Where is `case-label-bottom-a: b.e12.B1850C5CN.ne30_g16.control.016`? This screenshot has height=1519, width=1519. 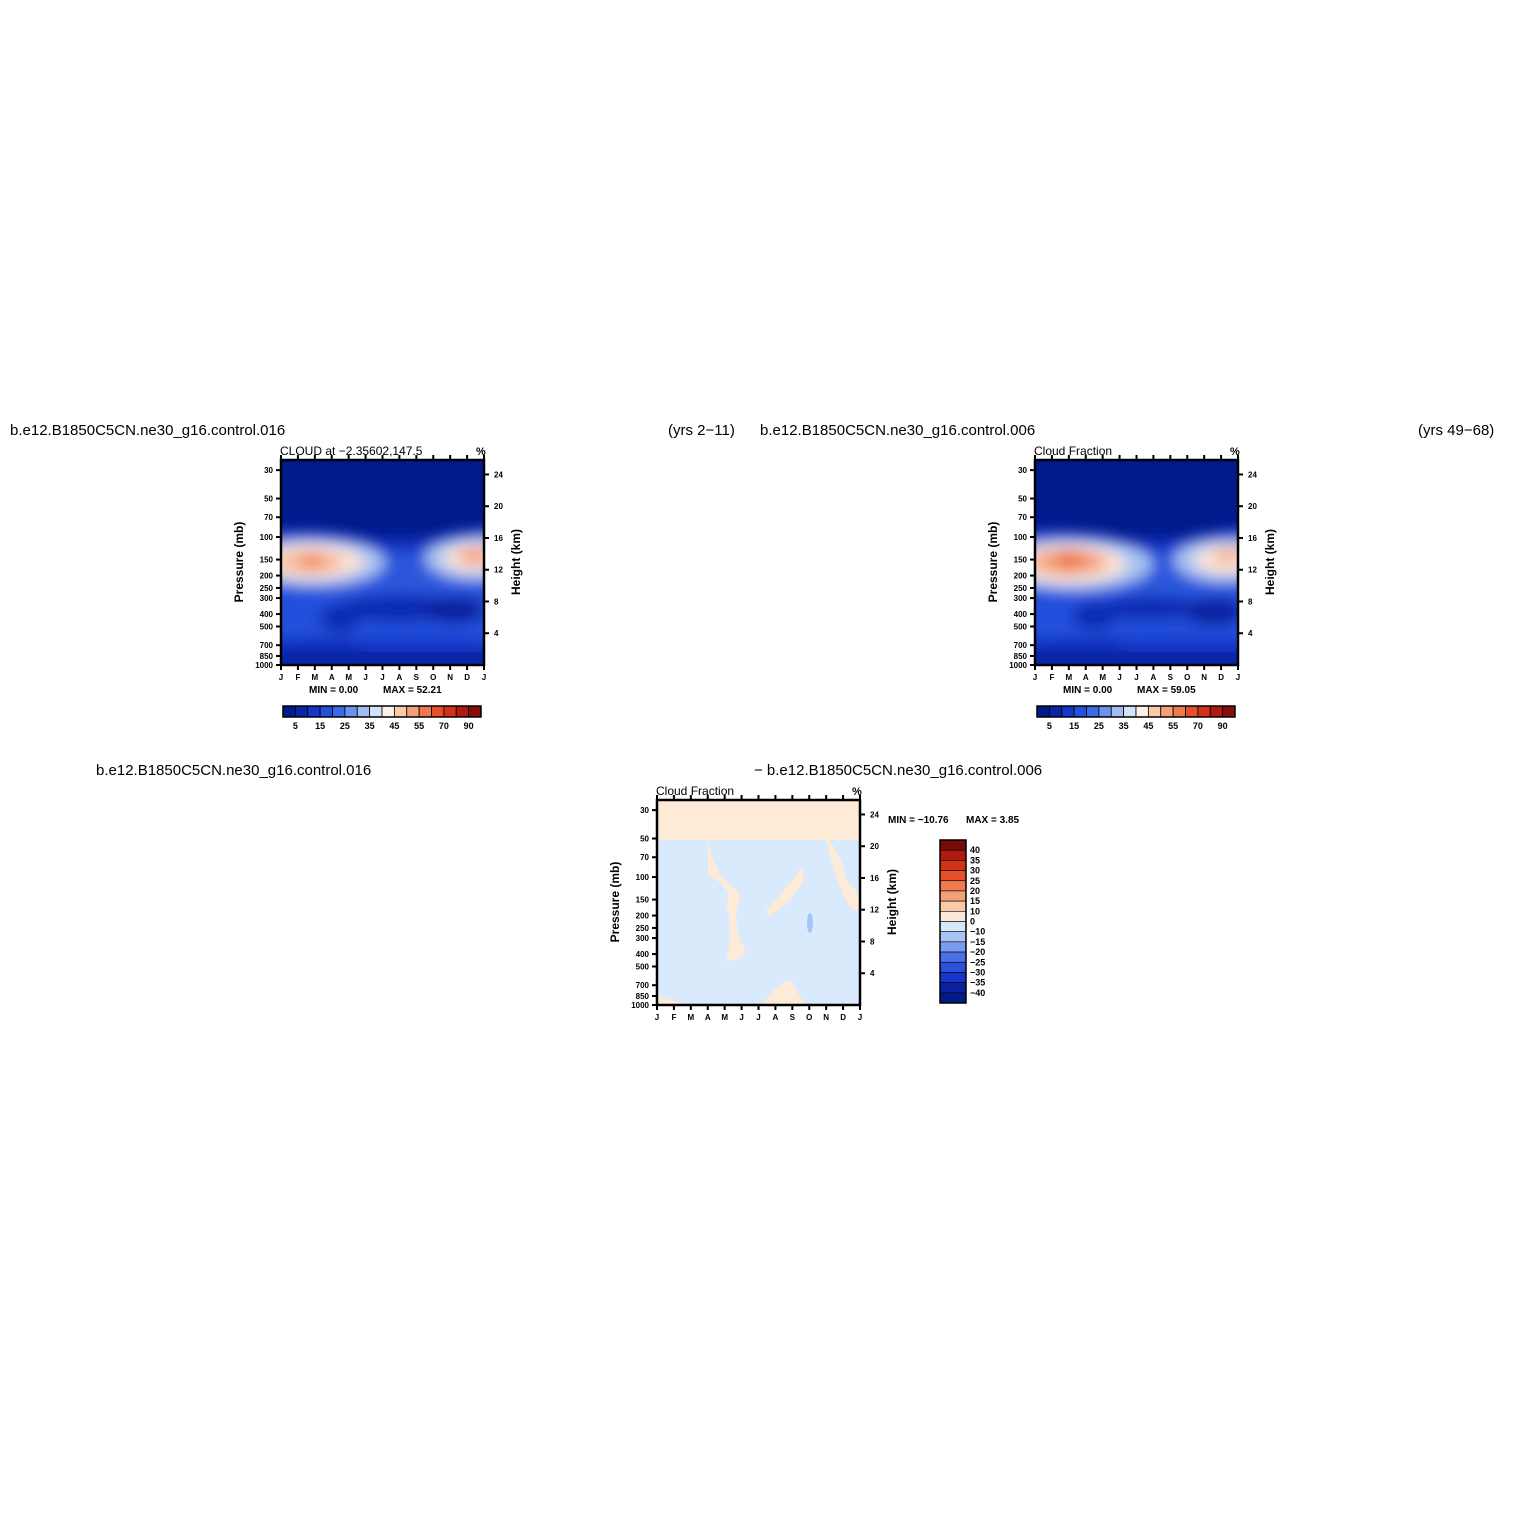 case-label-bottom-a: b.e12.B1850C5CN.ne30_g16.control.016 is located at coordinates (234, 770).